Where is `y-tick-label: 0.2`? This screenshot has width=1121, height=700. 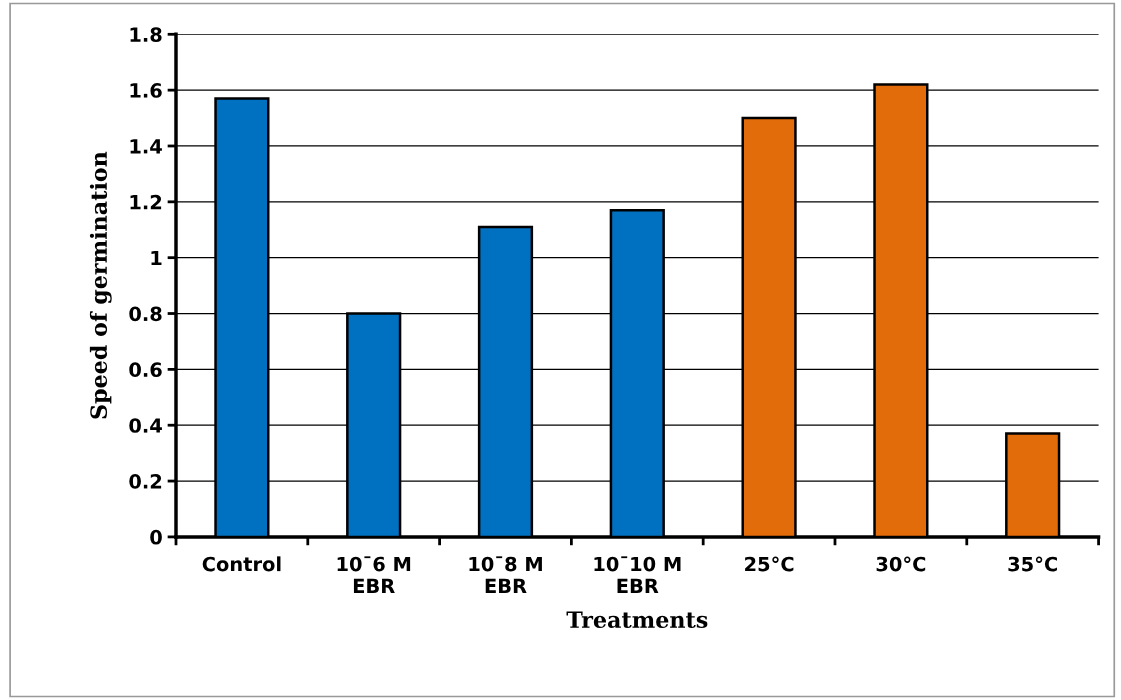
y-tick-label: 0.2 is located at coordinates (145, 481).